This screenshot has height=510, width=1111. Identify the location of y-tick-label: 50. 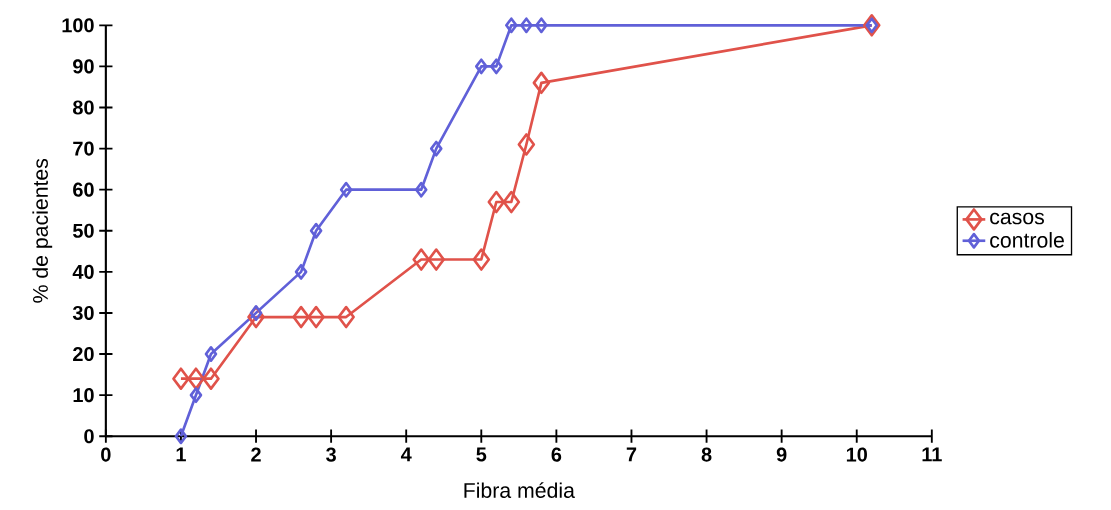
(83, 230).